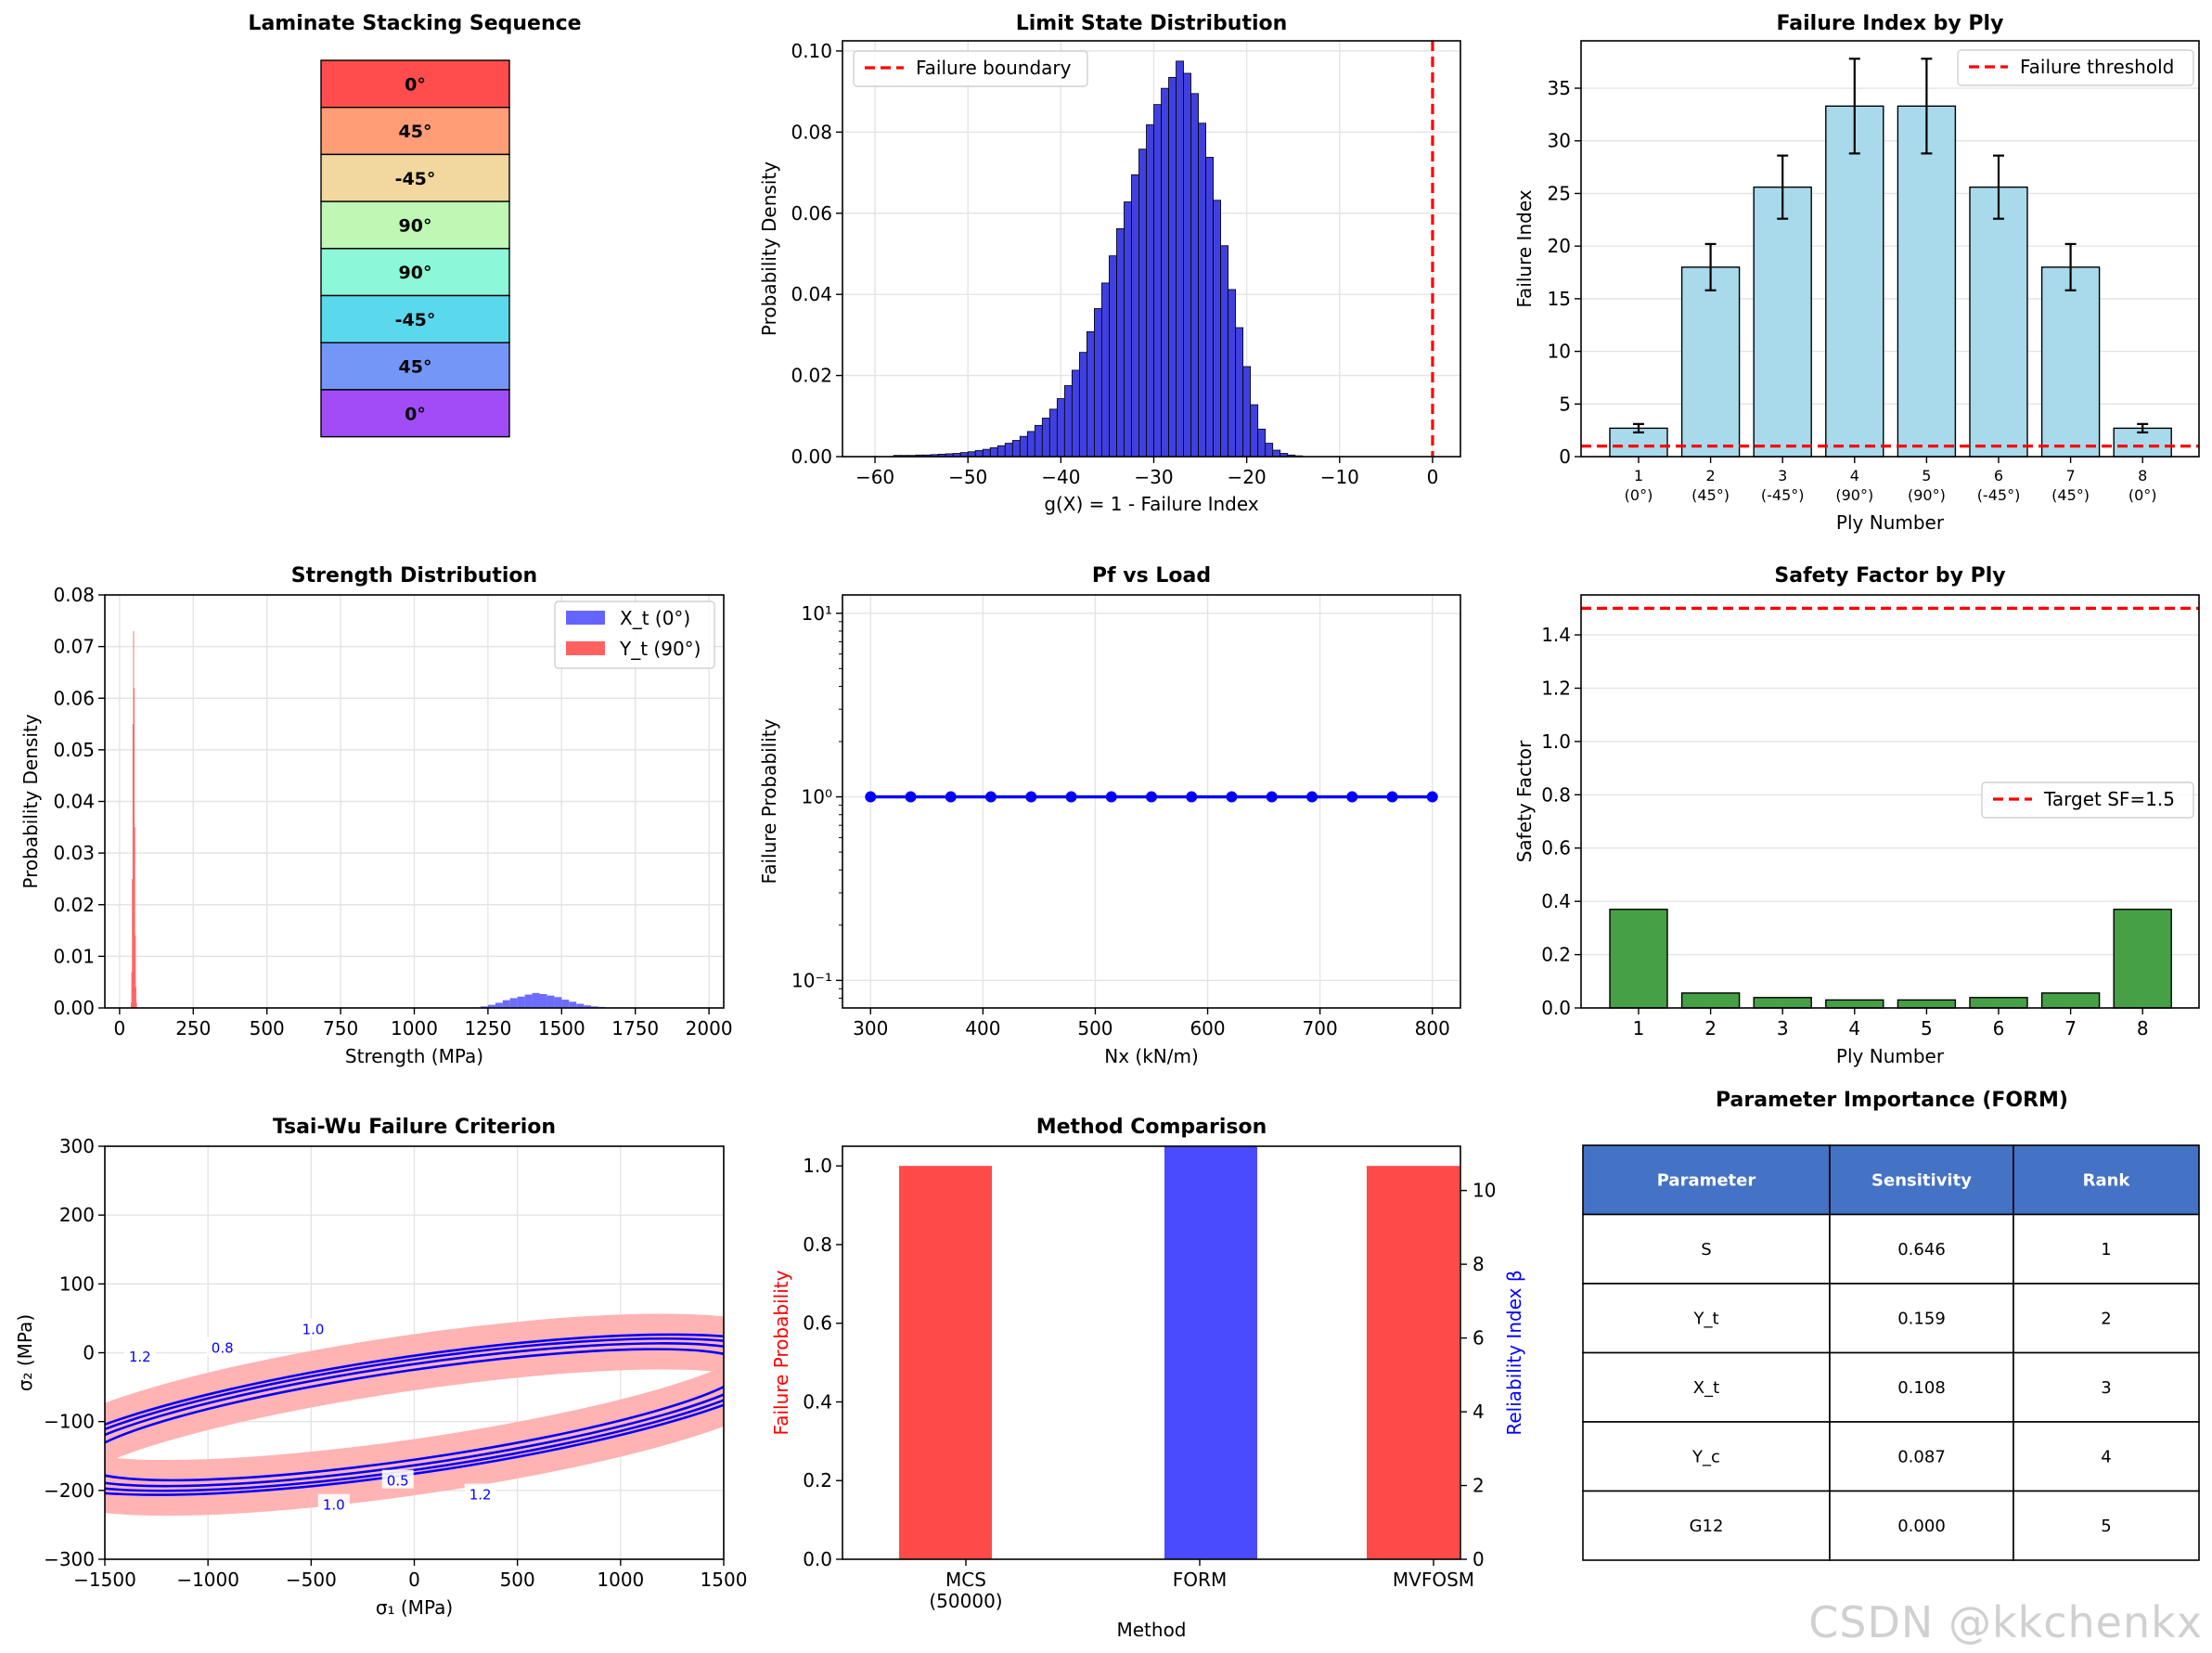 Image resolution: width=2212 pixels, height=1653 pixels. I want to click on y-tick-label: 0.08, so click(74, 595).